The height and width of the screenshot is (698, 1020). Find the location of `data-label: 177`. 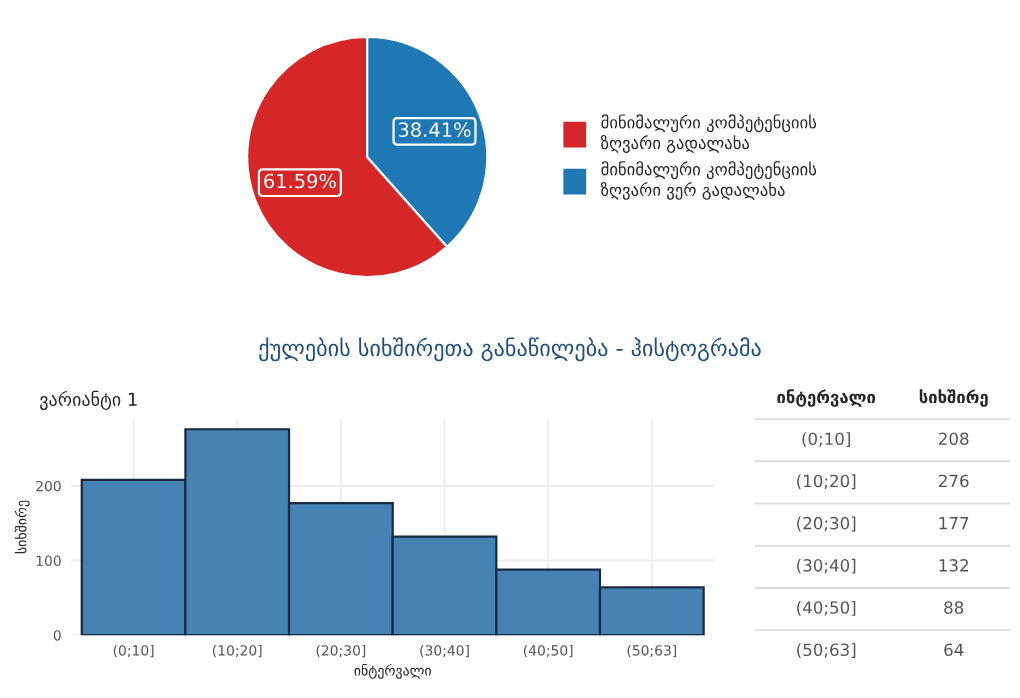

data-label: 177 is located at coordinates (954, 523).